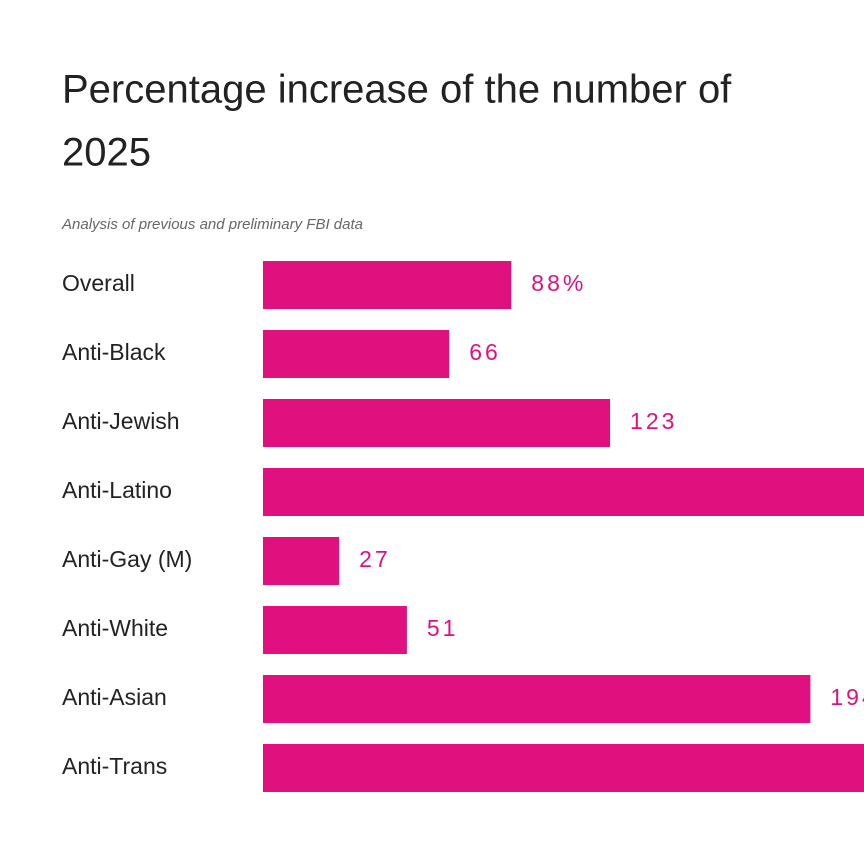  I want to click on value-label: 51, so click(443, 628).